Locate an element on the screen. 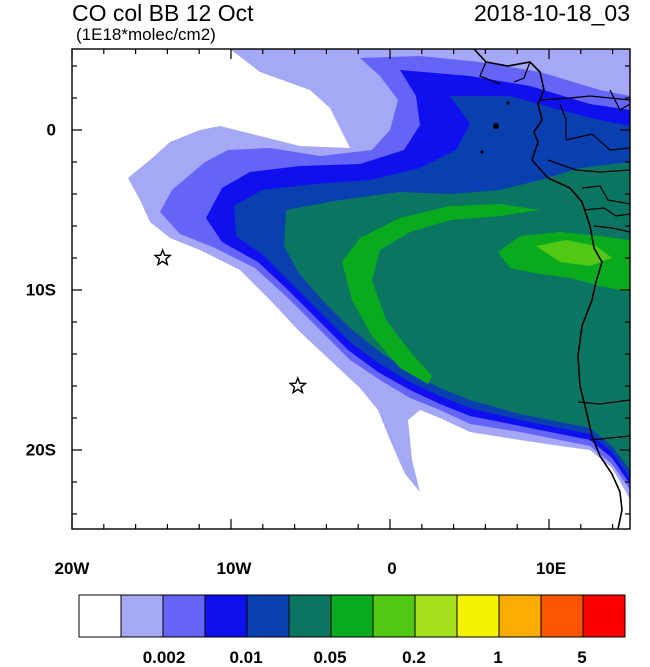  colorbar-label-3: 0.05 is located at coordinates (330, 657).